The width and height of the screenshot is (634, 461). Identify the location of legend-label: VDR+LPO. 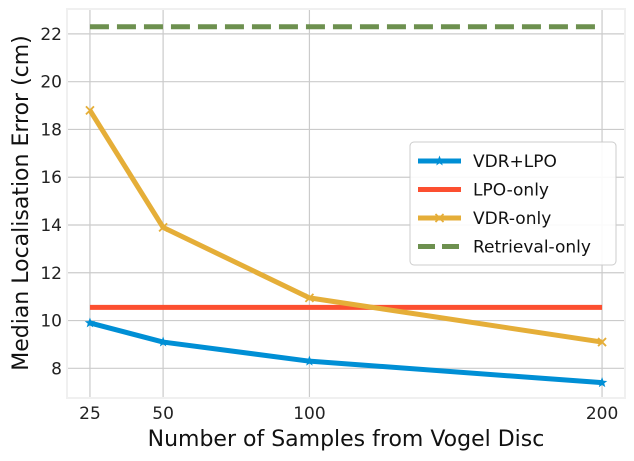
(515, 162).